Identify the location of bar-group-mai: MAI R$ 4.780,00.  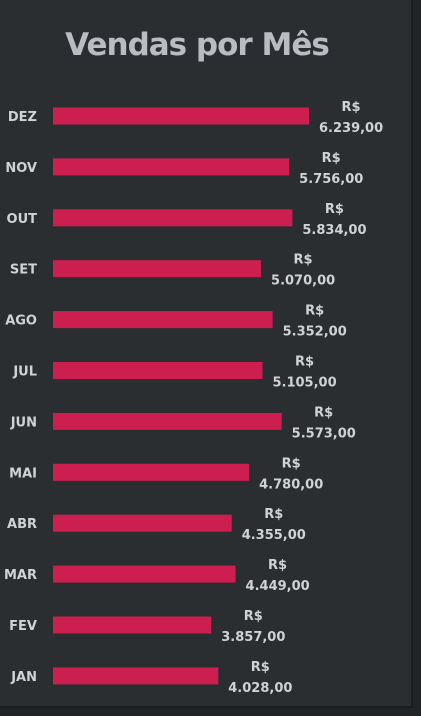
(166, 474).